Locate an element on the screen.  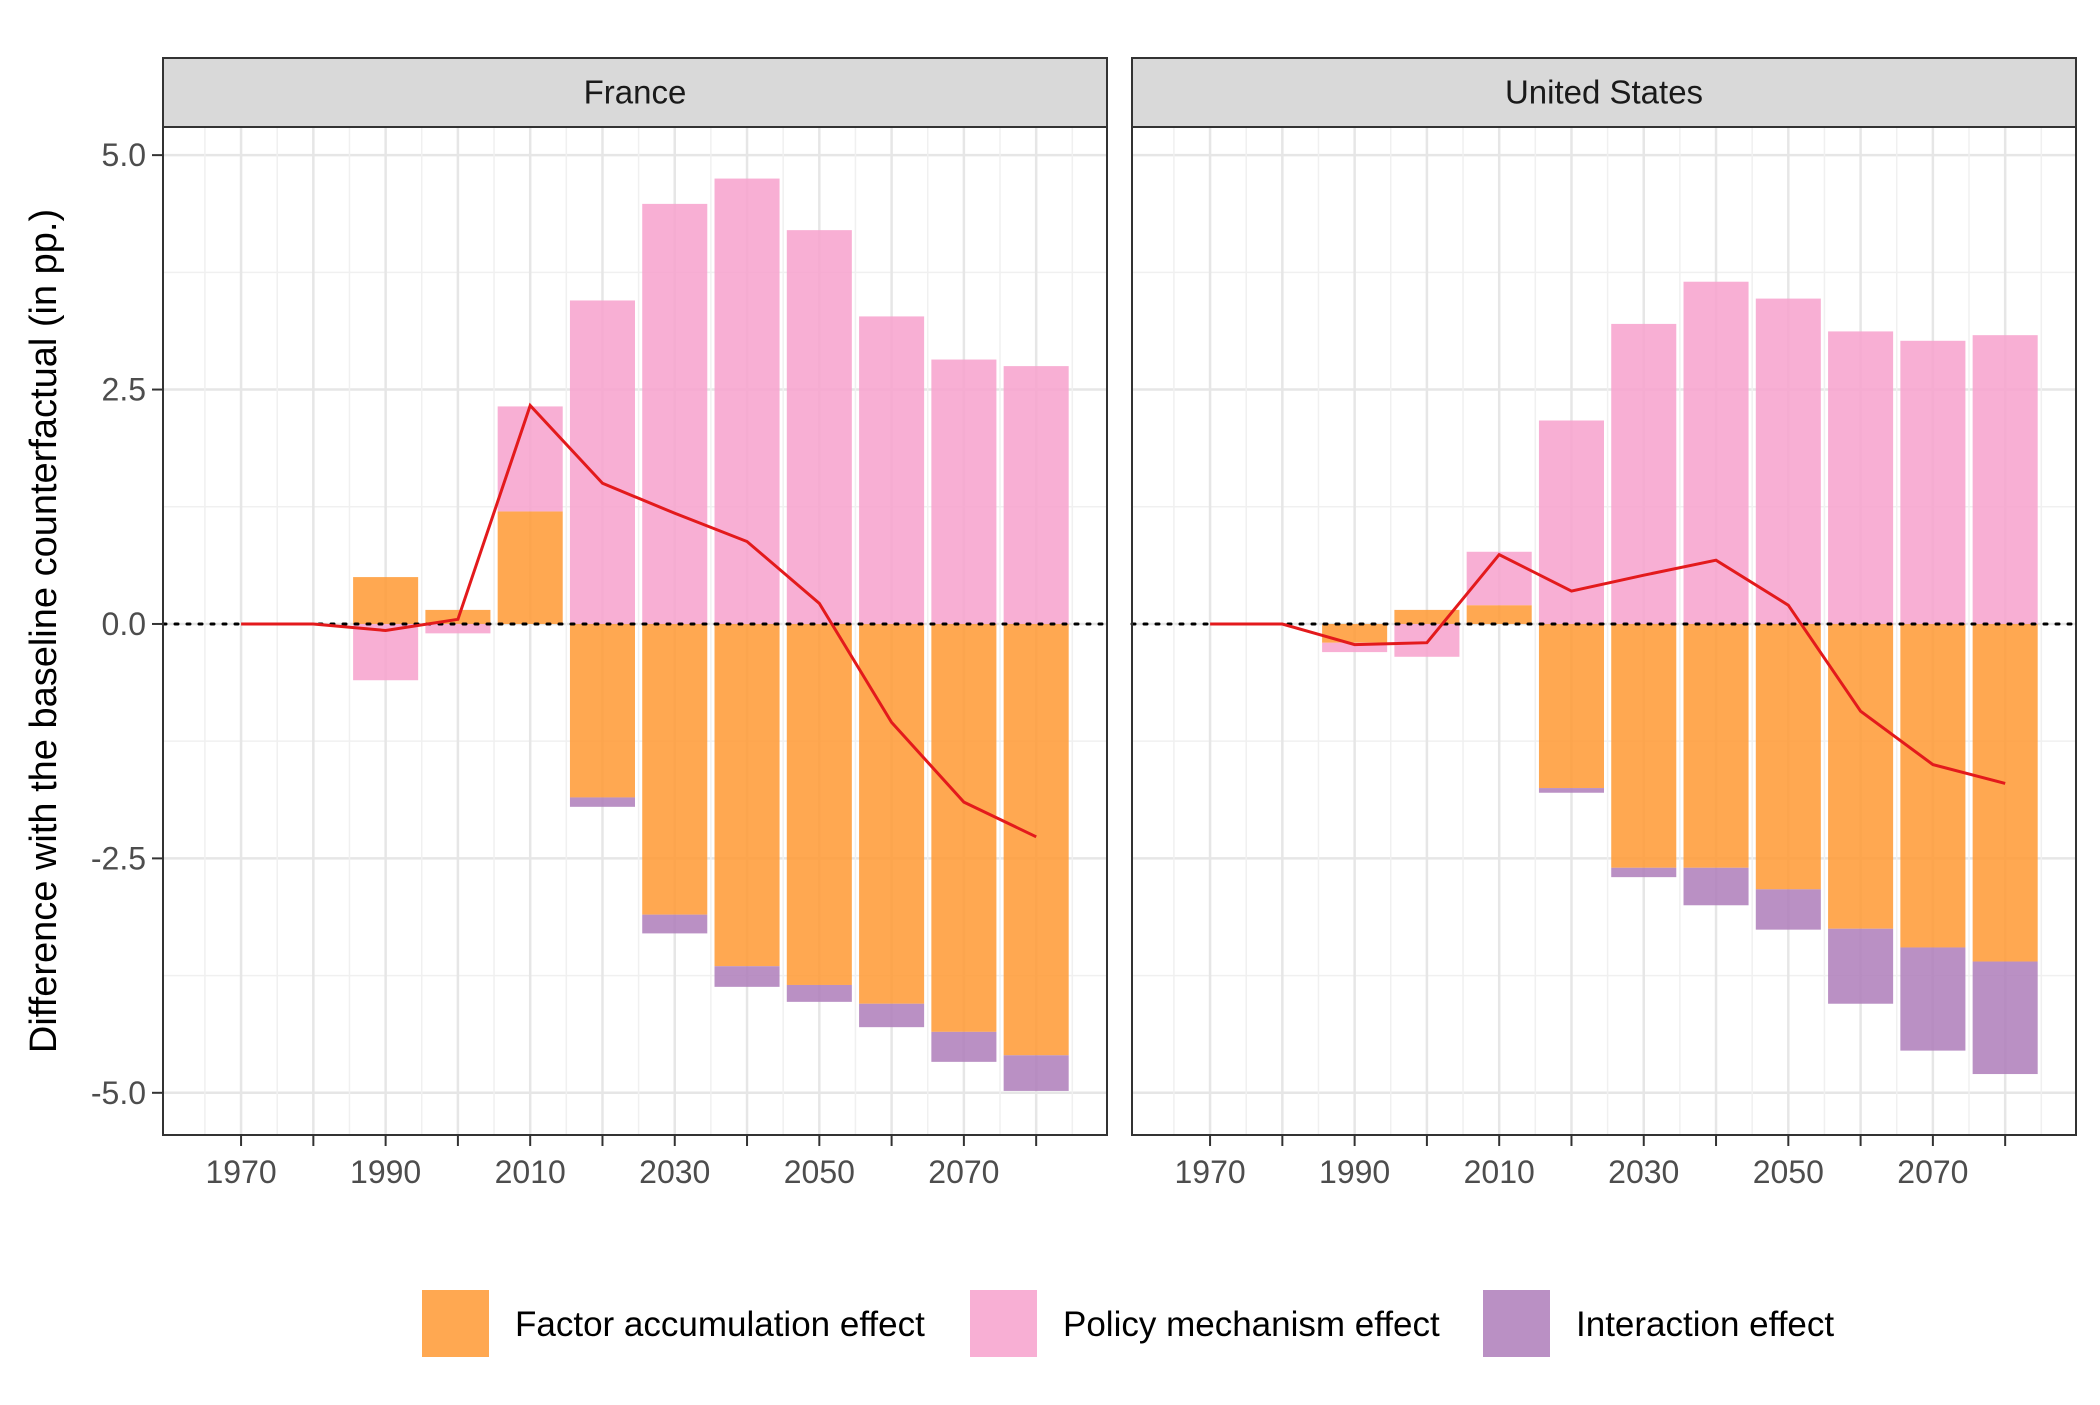
legend-label-interaction: Interaction effect is located at coordinates (1705, 1324).